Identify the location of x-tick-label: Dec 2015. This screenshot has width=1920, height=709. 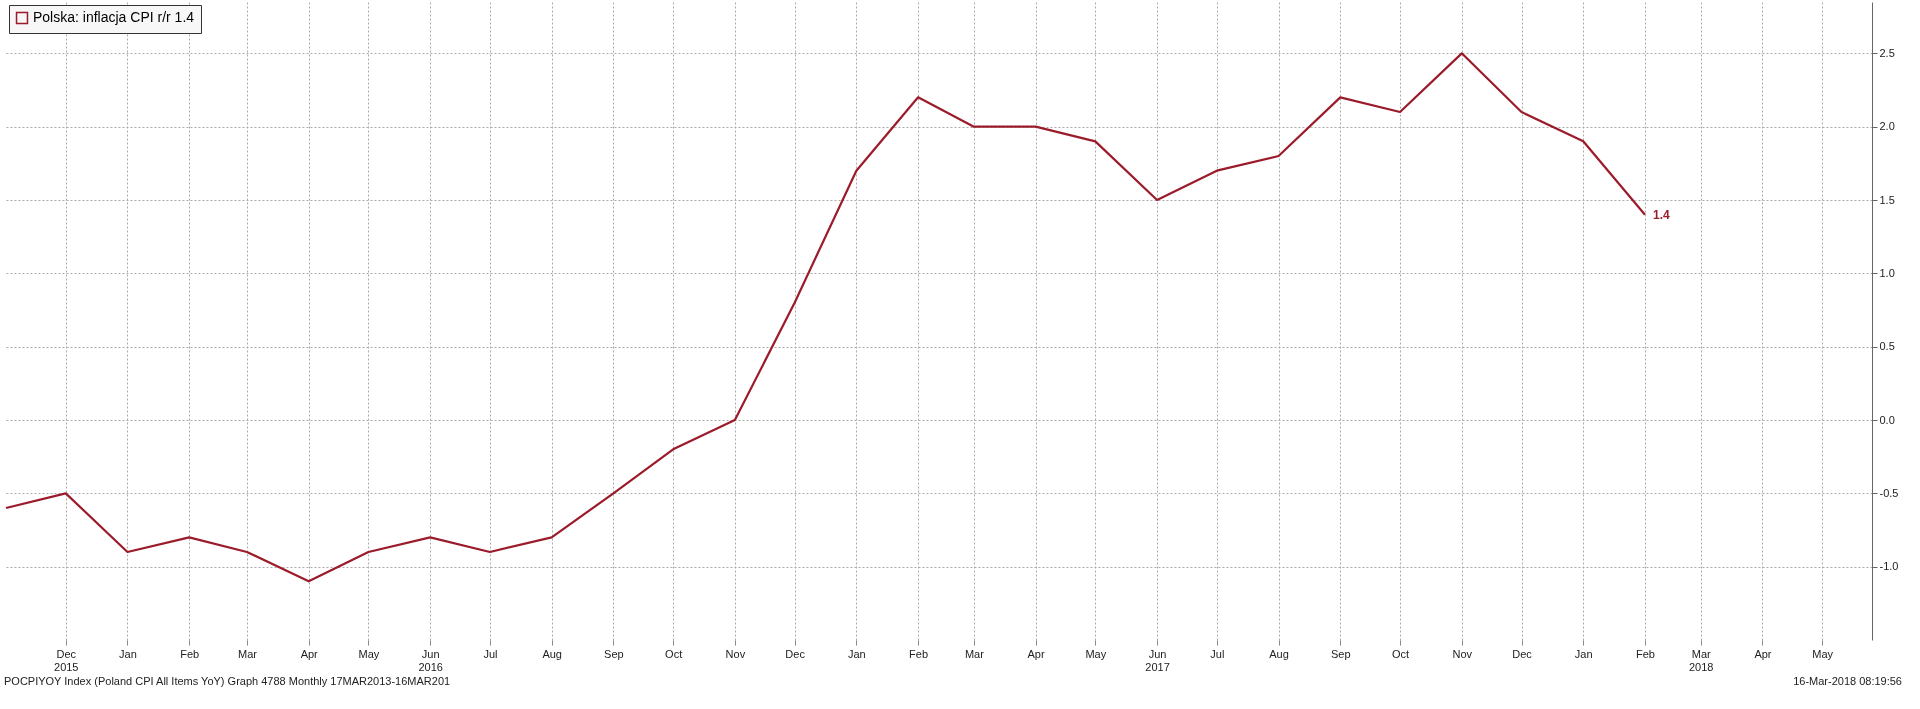
(66, 660).